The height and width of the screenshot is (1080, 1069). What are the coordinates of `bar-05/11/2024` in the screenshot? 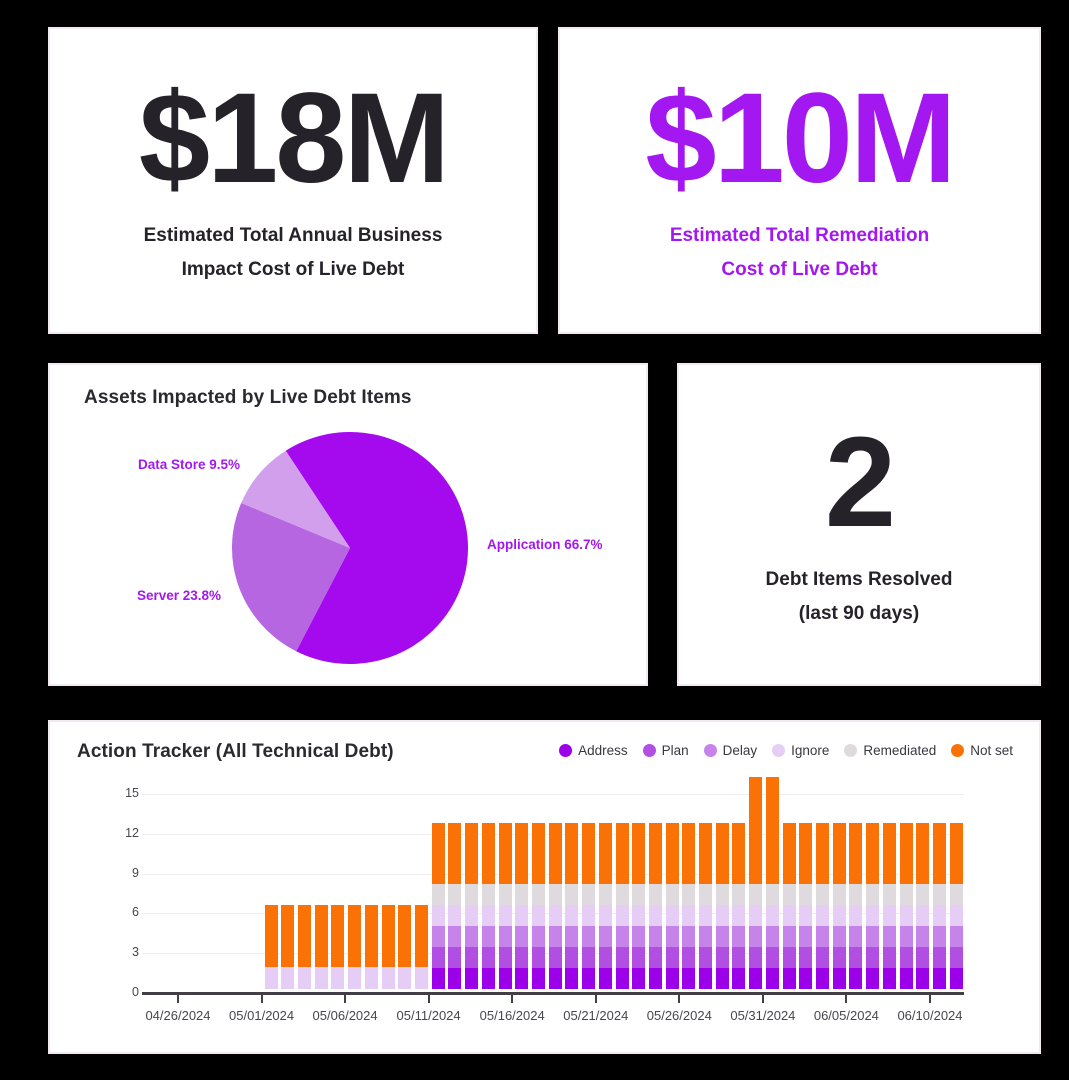 It's located at (438, 905).